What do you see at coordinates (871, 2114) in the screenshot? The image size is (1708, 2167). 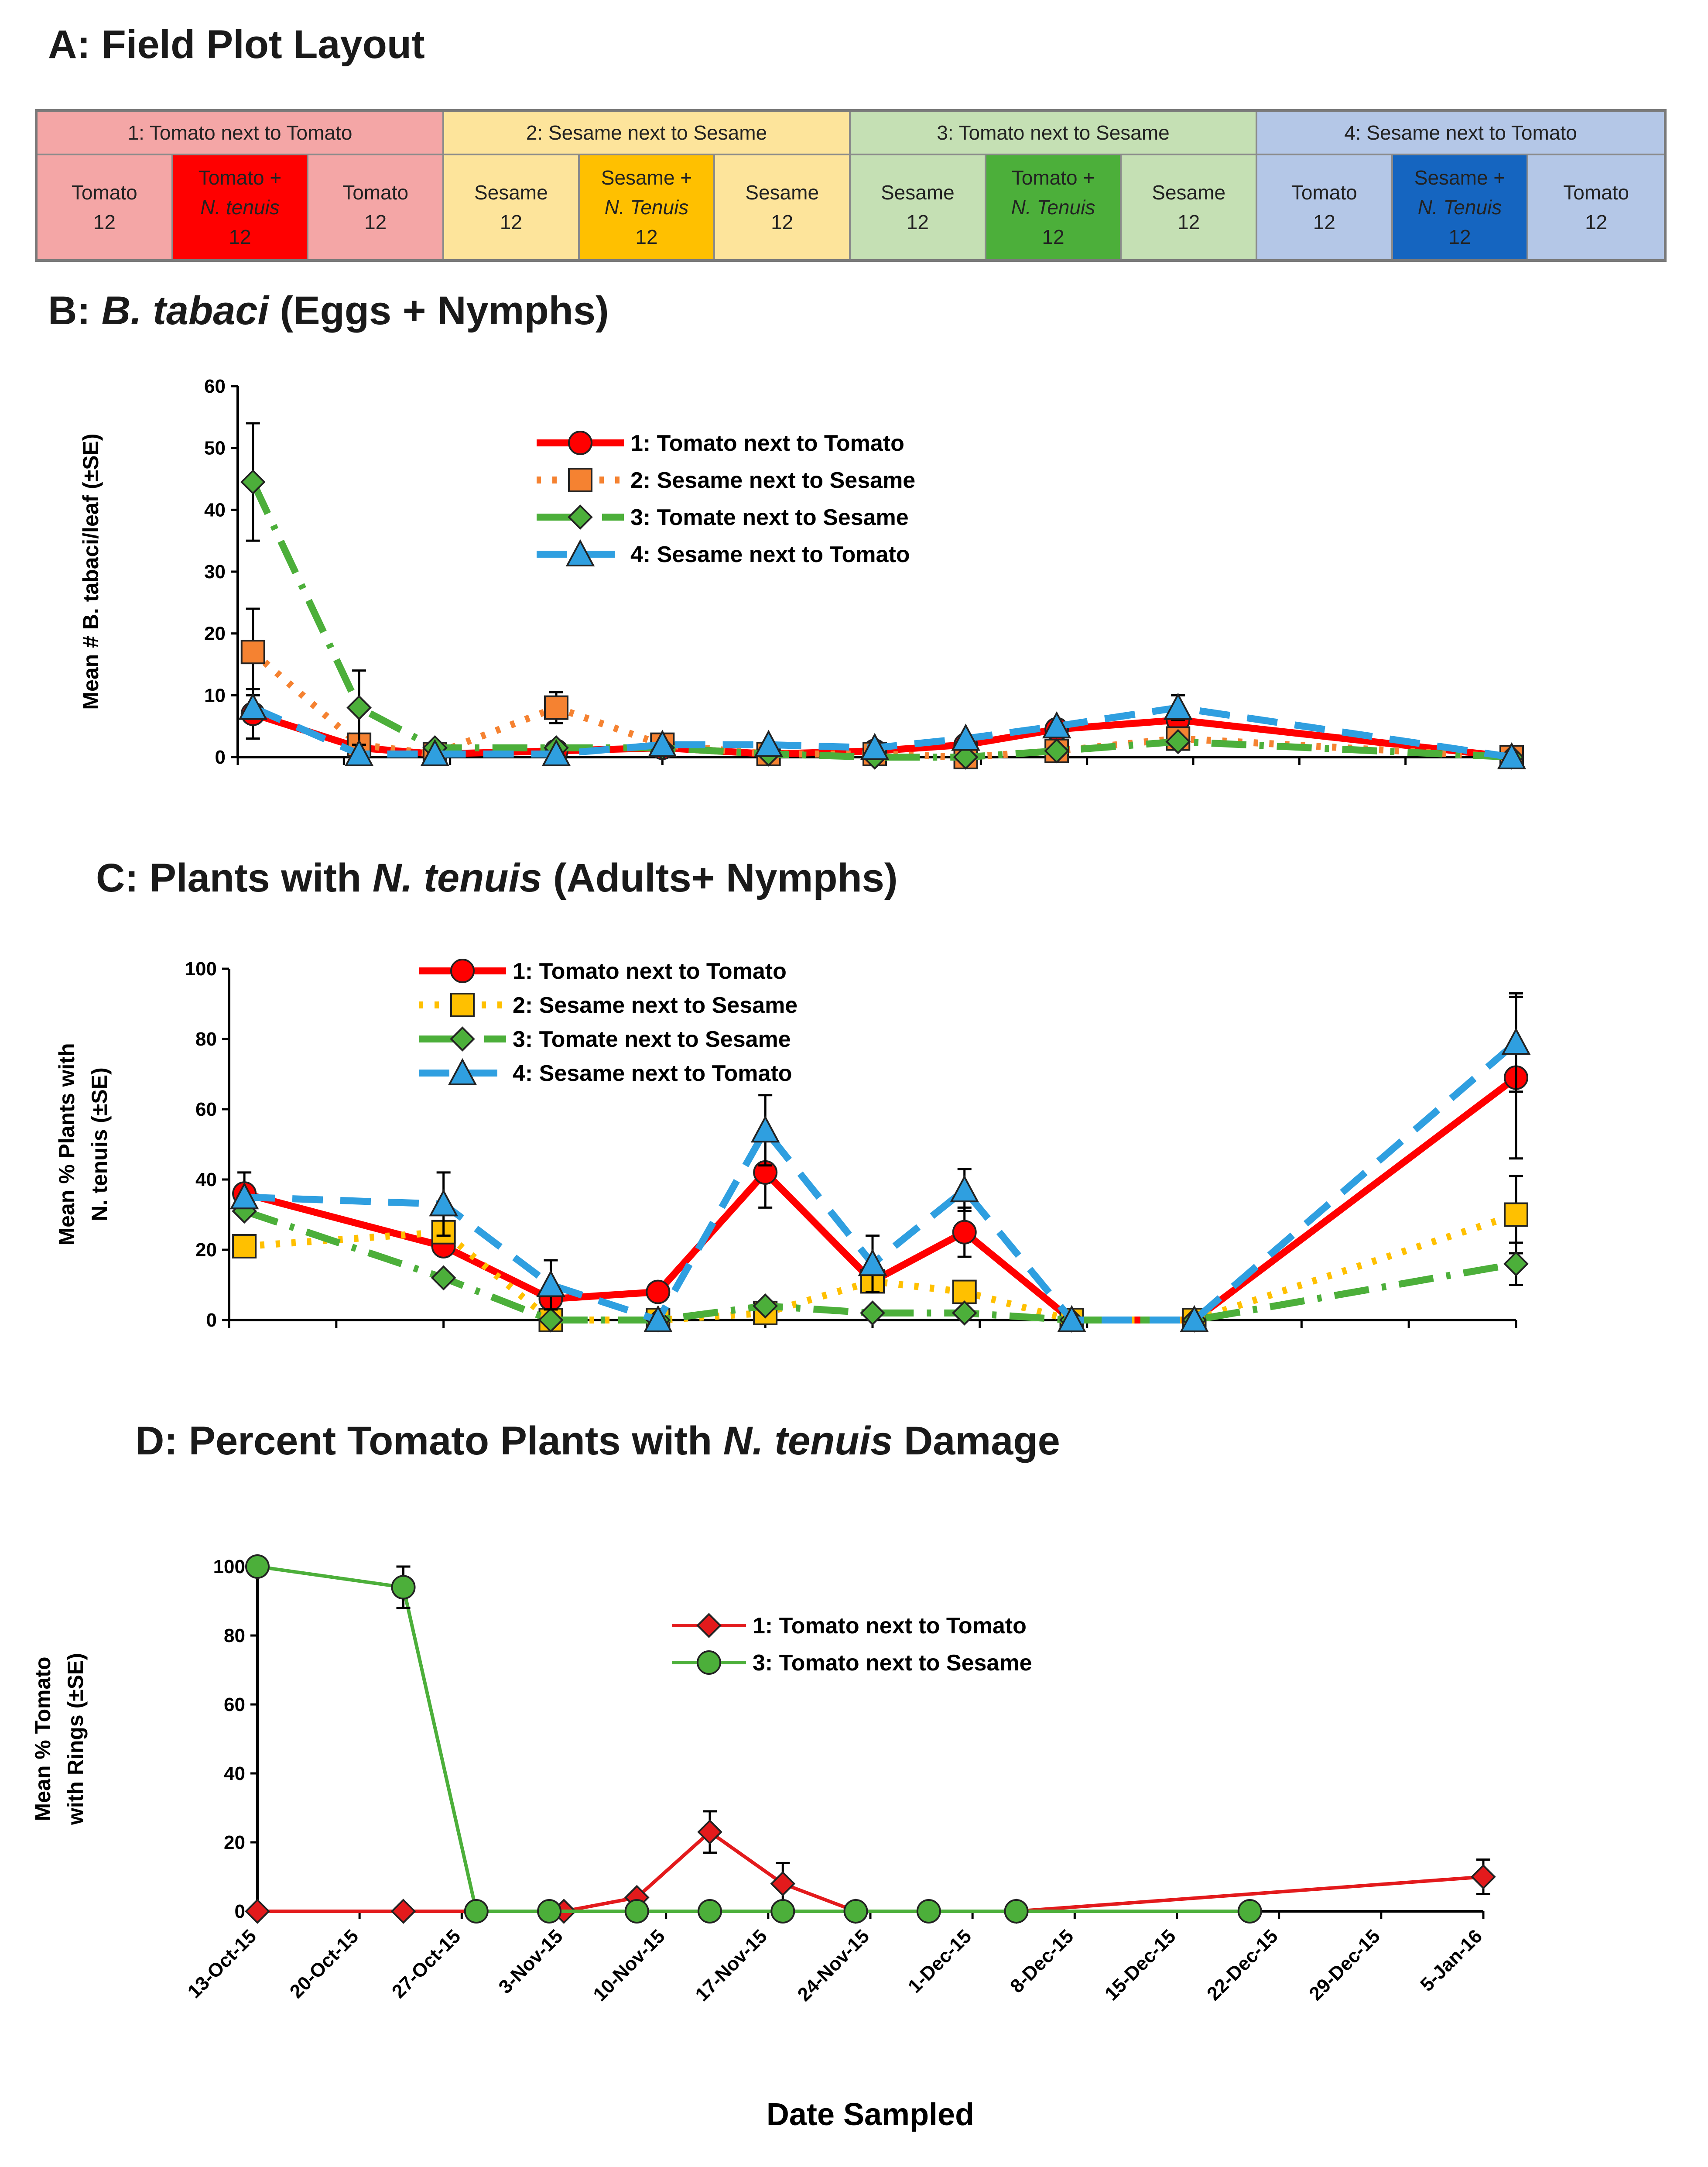 I see `x-axis-label: Date Sampled` at bounding box center [871, 2114].